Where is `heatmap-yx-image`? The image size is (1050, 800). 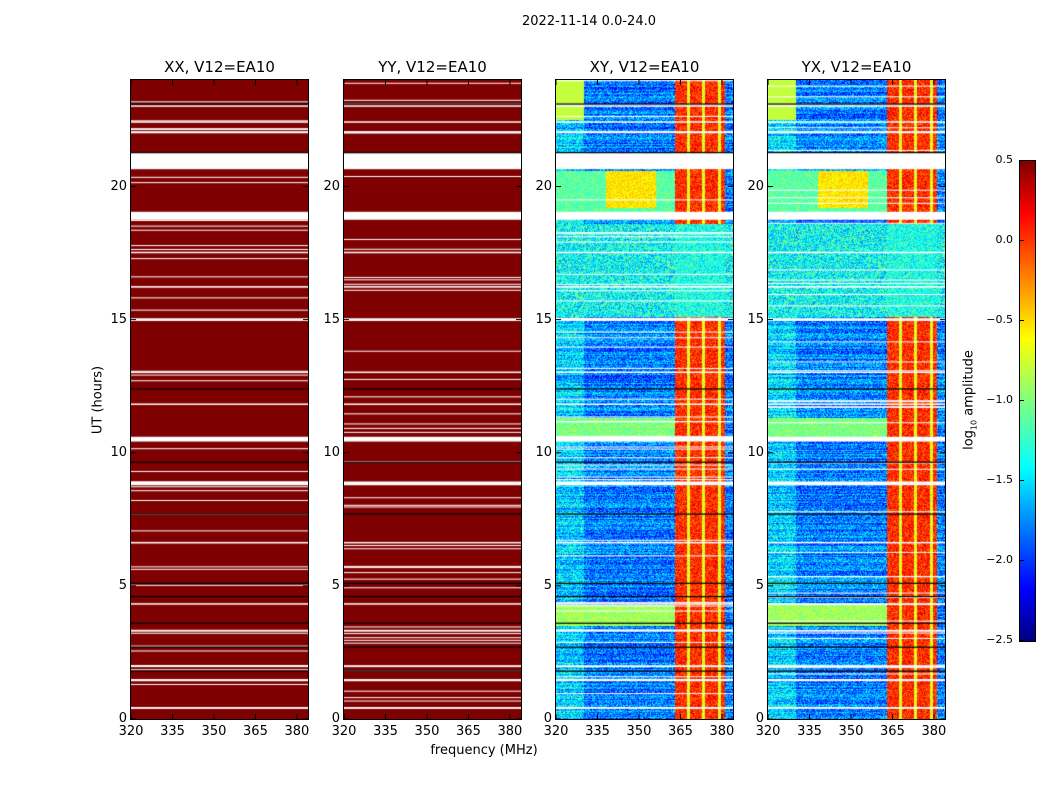
heatmap-yx-image is located at coordinates (856, 399).